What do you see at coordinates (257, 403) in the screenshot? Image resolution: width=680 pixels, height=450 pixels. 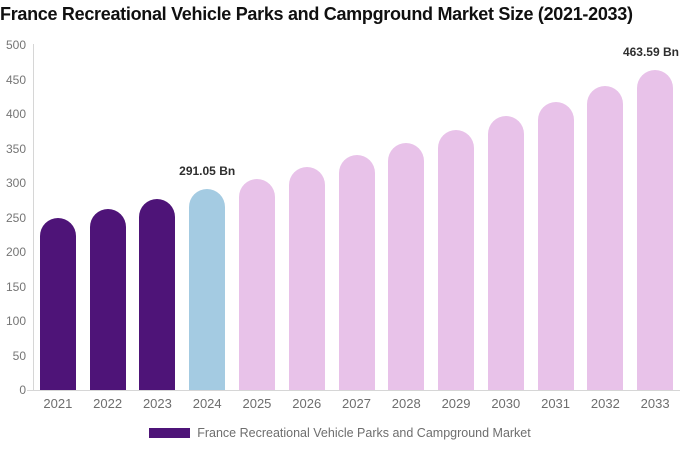 I see `x-axis-label-2025: 2025` at bounding box center [257, 403].